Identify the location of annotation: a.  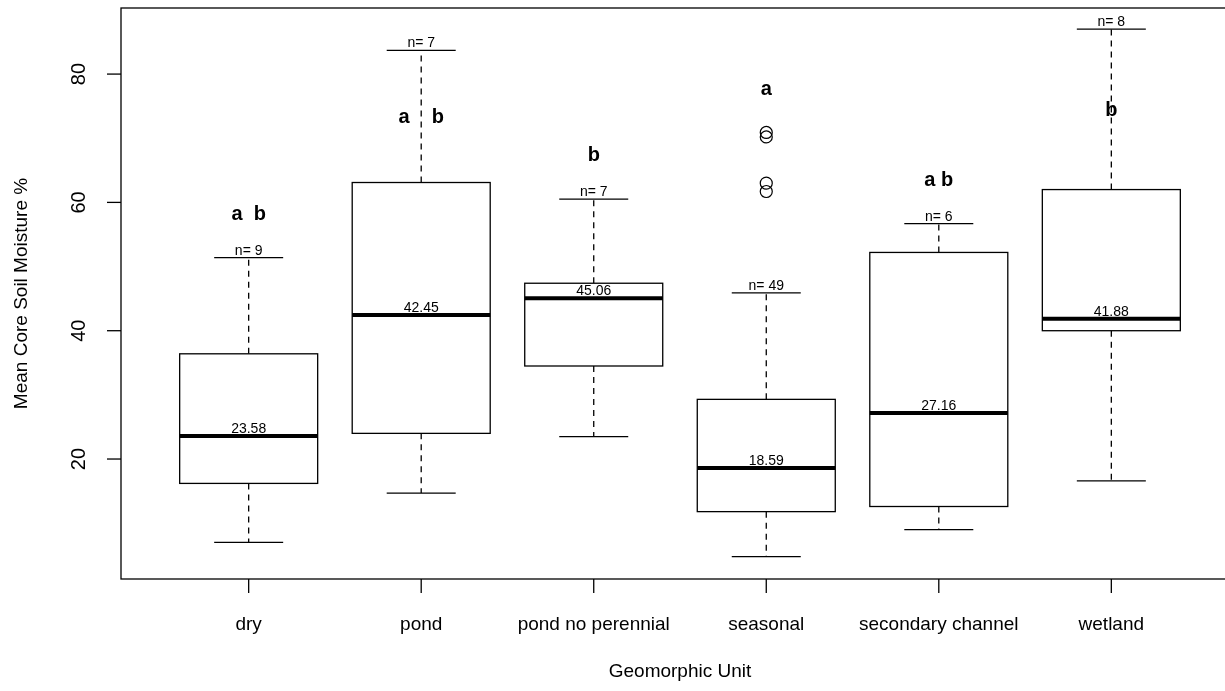
(766, 87).